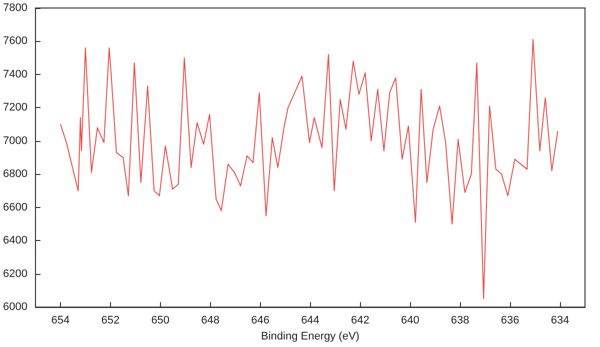  What do you see at coordinates (15, 8) in the screenshot?
I see `y-tick-label: 7800` at bounding box center [15, 8].